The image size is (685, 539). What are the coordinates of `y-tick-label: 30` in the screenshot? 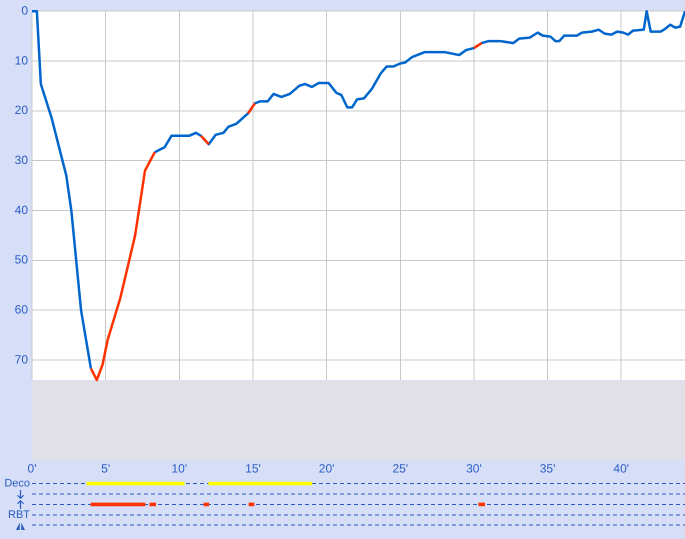 It's located at (21, 160).